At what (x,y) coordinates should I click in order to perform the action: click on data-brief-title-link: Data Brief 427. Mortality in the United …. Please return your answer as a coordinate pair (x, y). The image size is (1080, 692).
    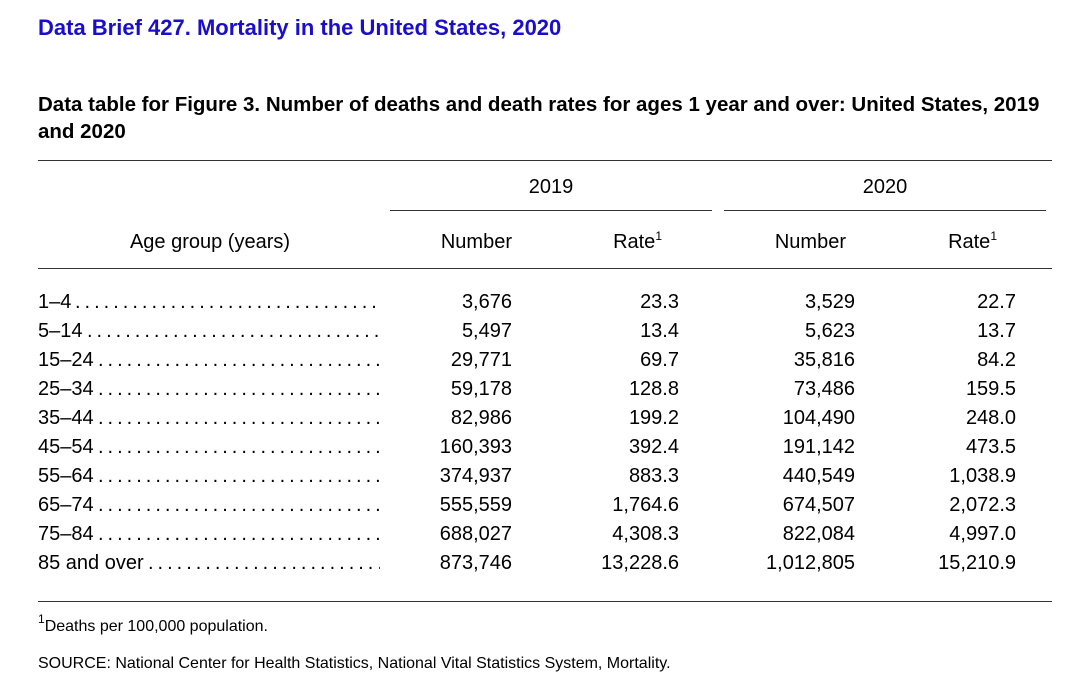
    Looking at the image, I should click on (300, 27).